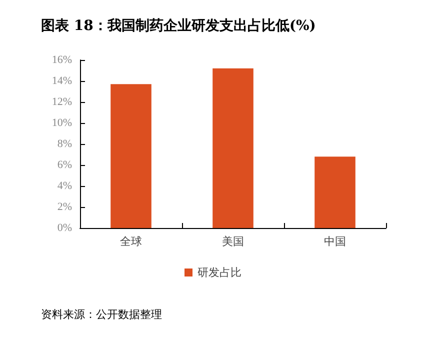  I want to click on y-tick-label: 12%, so click(62, 102).